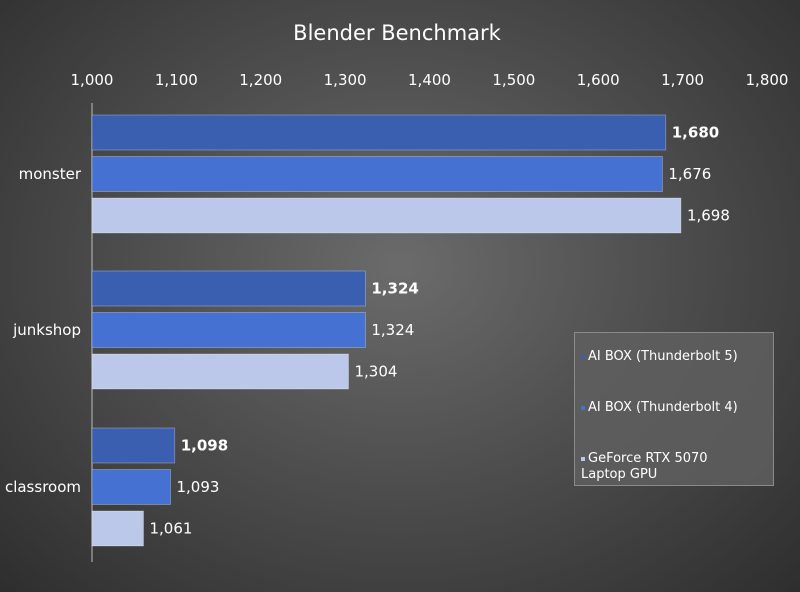 This screenshot has height=592, width=800. I want to click on category-label: monster, so click(50, 174).